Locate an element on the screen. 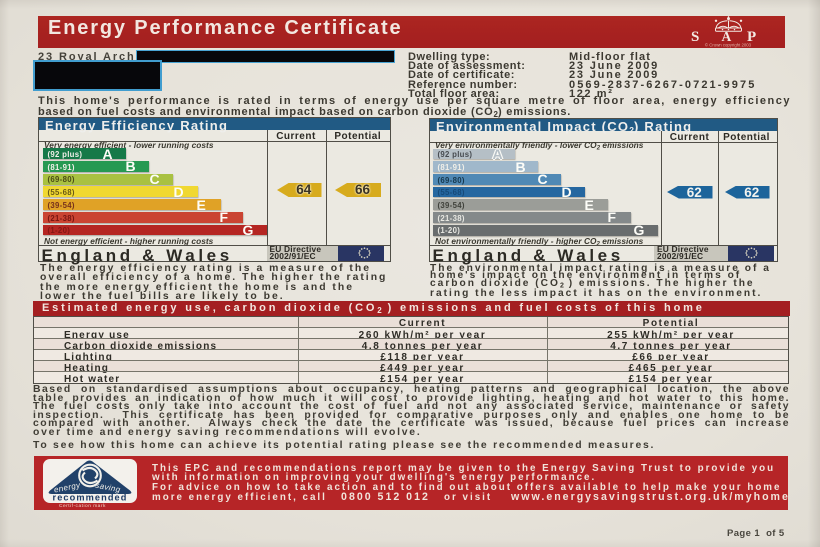 The height and width of the screenshot is (547, 820). svg-text: A is located at coordinates (727, 36).